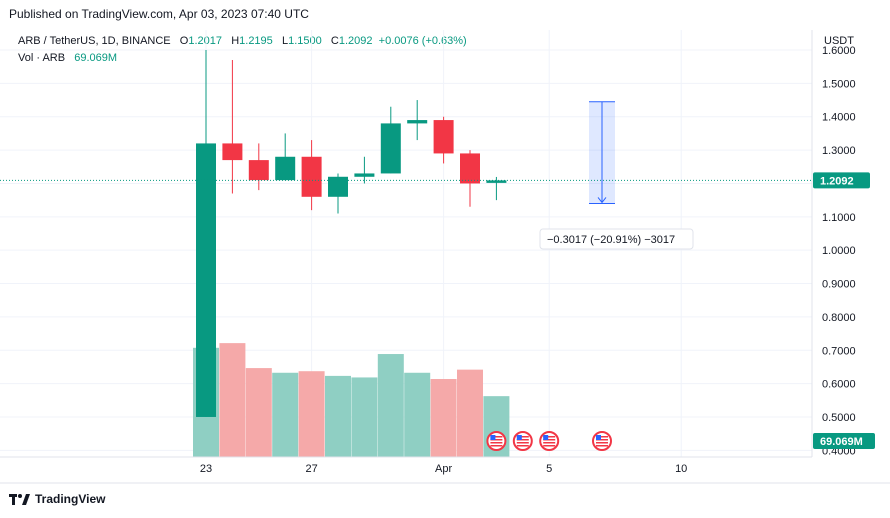 The image size is (890, 518). What do you see at coordinates (355, 41) in the screenshot?
I see `legend-close: 1.2092` at bounding box center [355, 41].